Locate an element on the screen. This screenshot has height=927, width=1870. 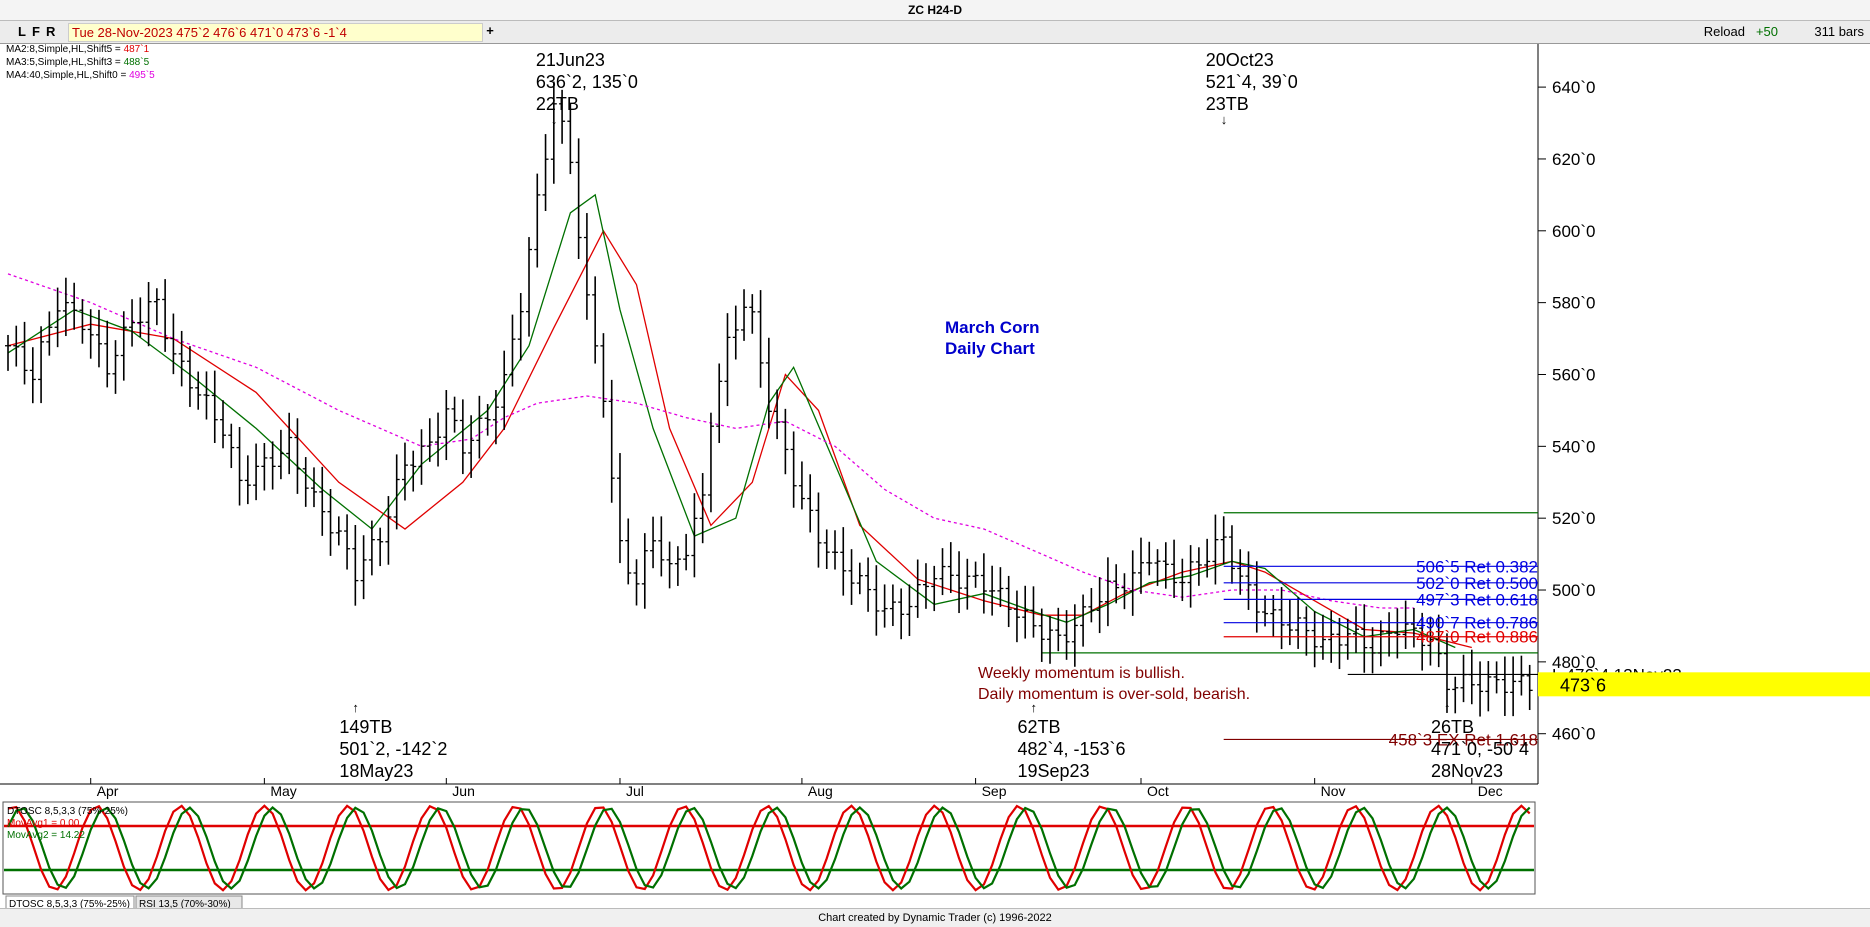
fib-level-label: 506`5 Ret 0.382 is located at coordinates (1477, 566).